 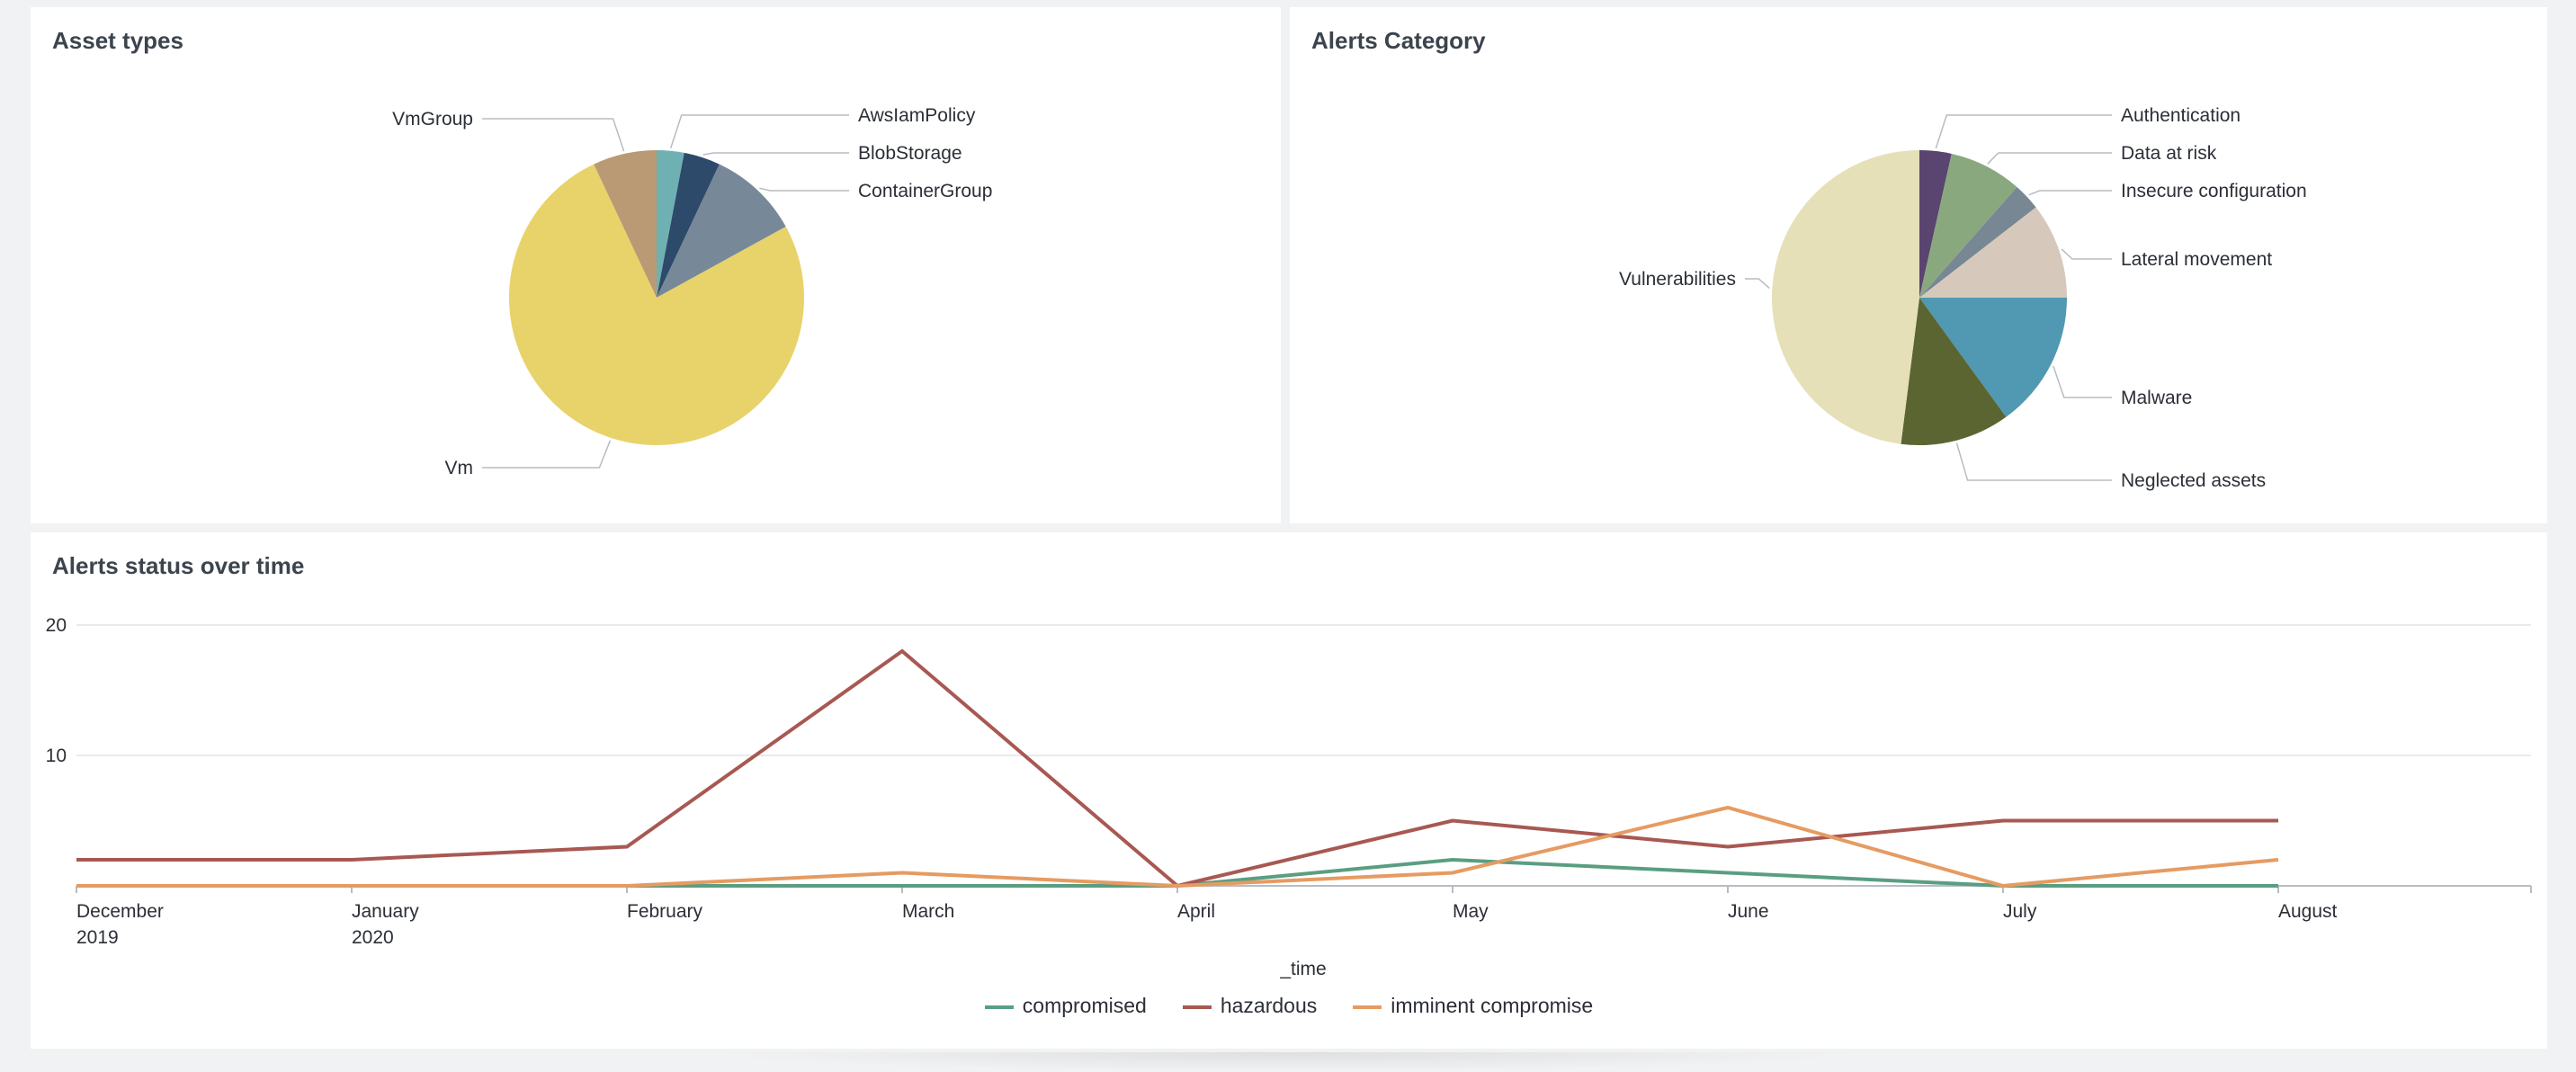 What do you see at coordinates (1677, 280) in the screenshot?
I see `pie-label-vulnerabilities: Vulnerabilities` at bounding box center [1677, 280].